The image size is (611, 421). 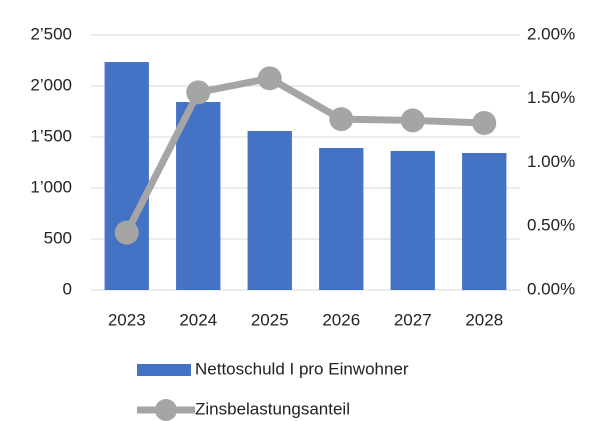 I want to click on y-tick-label: 2’000, so click(x=51, y=84).